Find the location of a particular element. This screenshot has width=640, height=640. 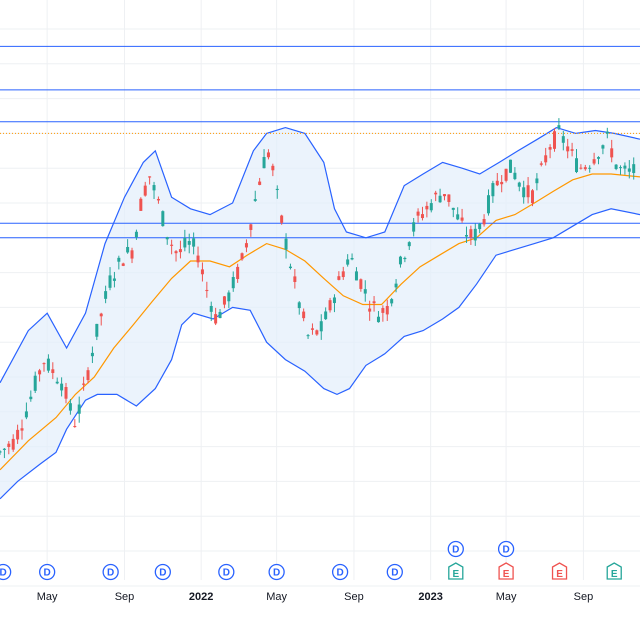

x-tick-label: Sep is located at coordinates (354, 597).